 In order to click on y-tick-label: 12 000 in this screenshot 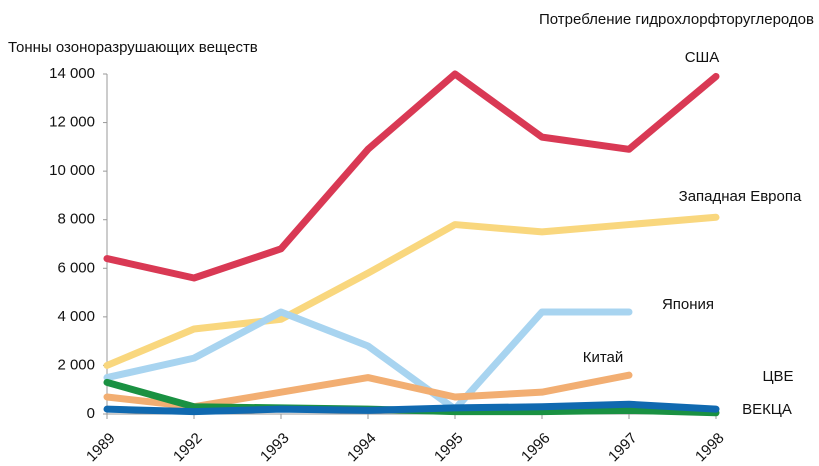, I will do `click(72, 122)`.